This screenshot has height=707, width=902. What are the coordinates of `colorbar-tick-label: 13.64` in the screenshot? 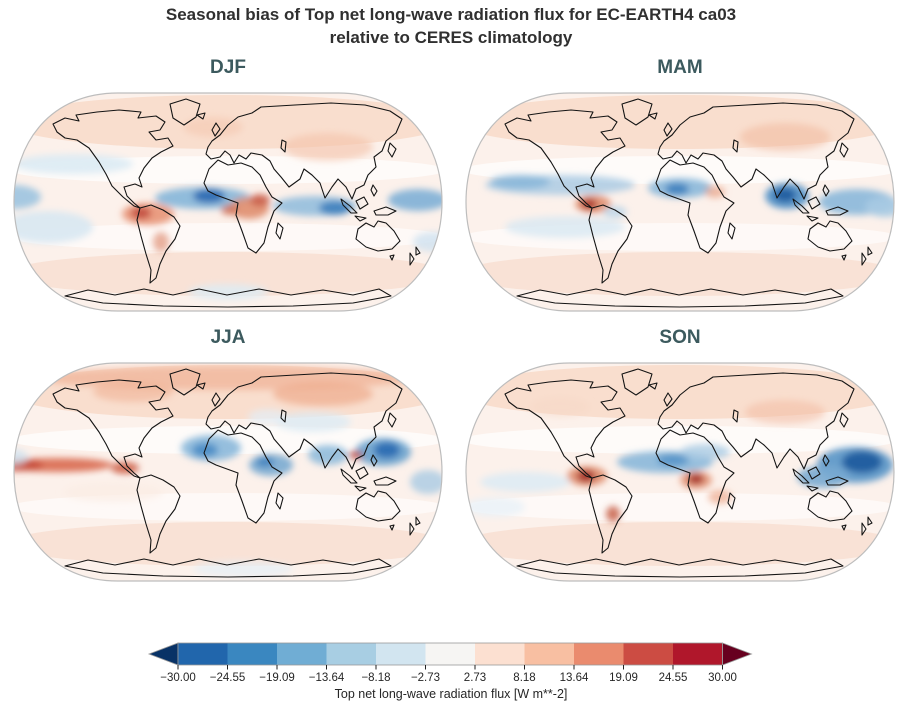 It's located at (574, 678).